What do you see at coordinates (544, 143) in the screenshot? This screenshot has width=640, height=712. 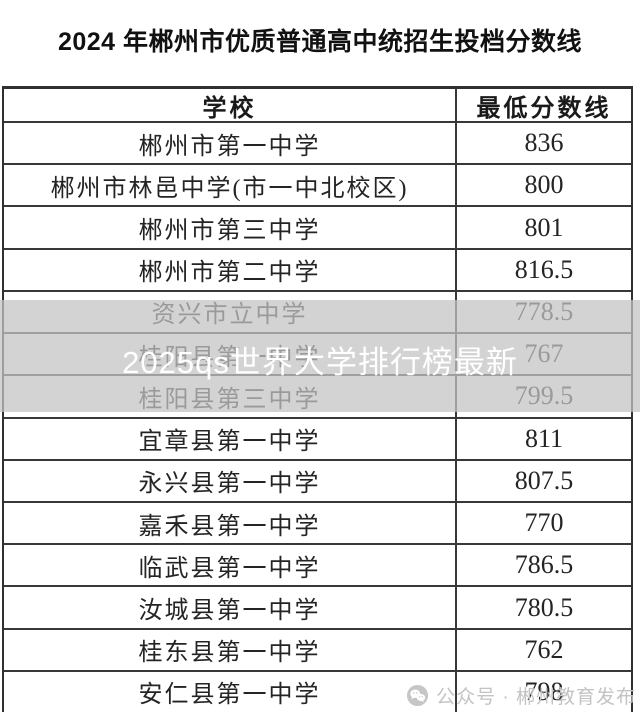 I see `score-cell: 836` at bounding box center [544, 143].